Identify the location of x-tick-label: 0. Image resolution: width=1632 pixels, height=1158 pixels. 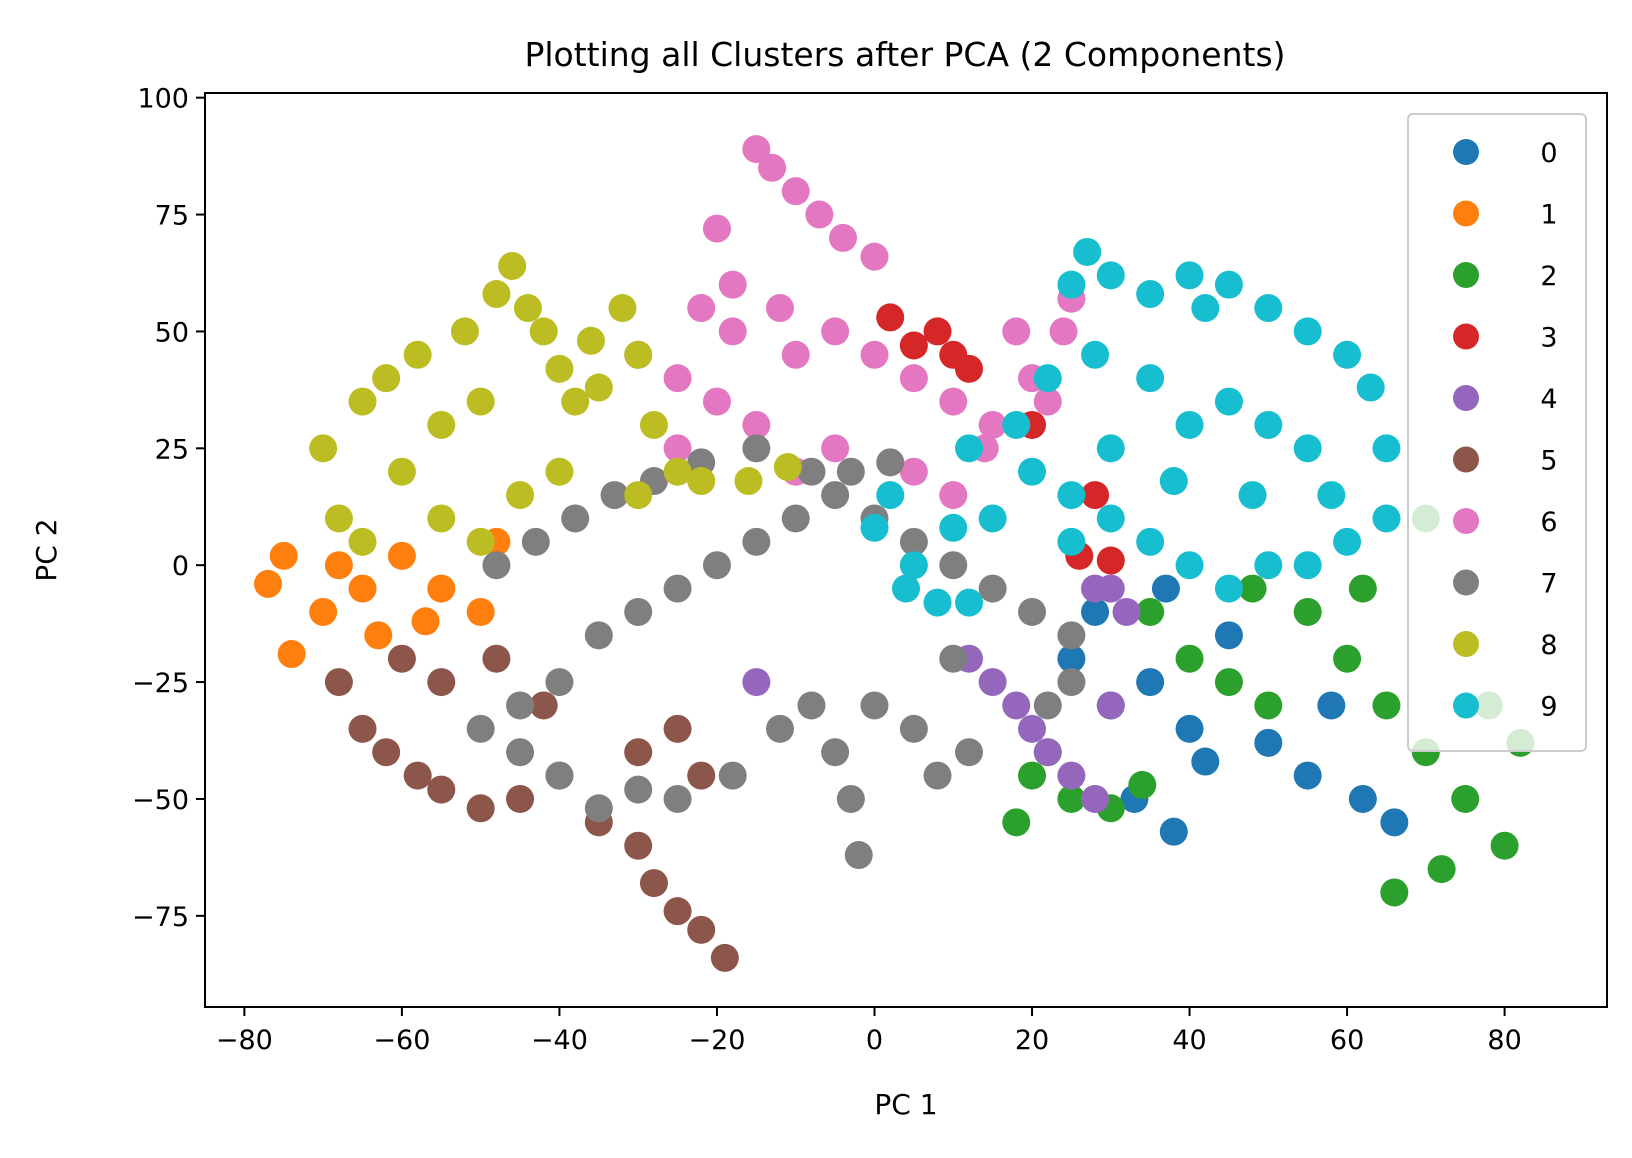
(874, 1040).